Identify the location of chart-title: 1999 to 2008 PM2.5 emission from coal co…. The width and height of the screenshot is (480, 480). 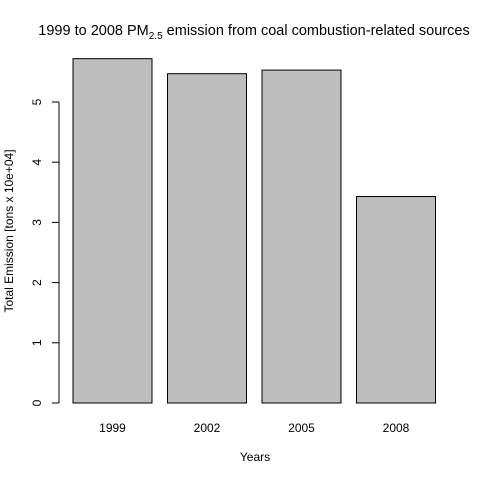
(253, 32).